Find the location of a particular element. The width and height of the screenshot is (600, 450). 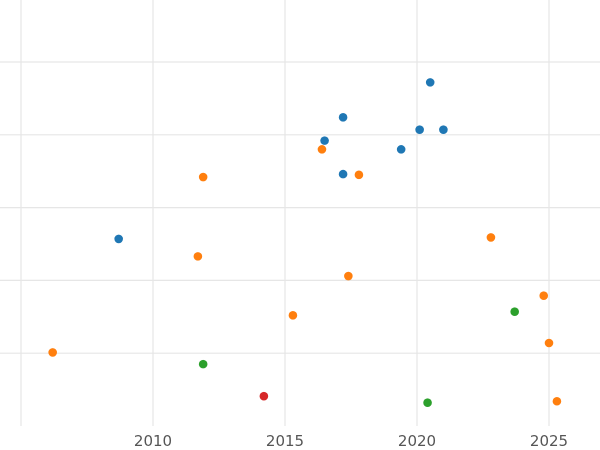

x-tick-label: 2020 is located at coordinates (417, 441).